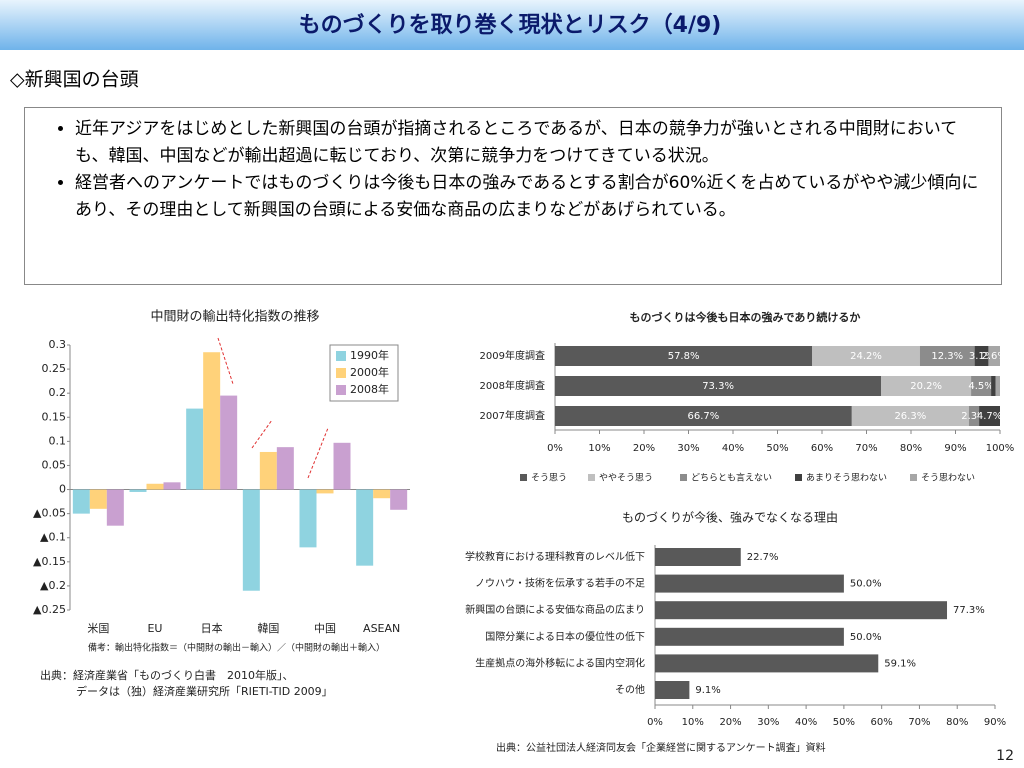 The width and height of the screenshot is (1024, 768). I want to click on x-tick-label: 60%, so click(822, 448).